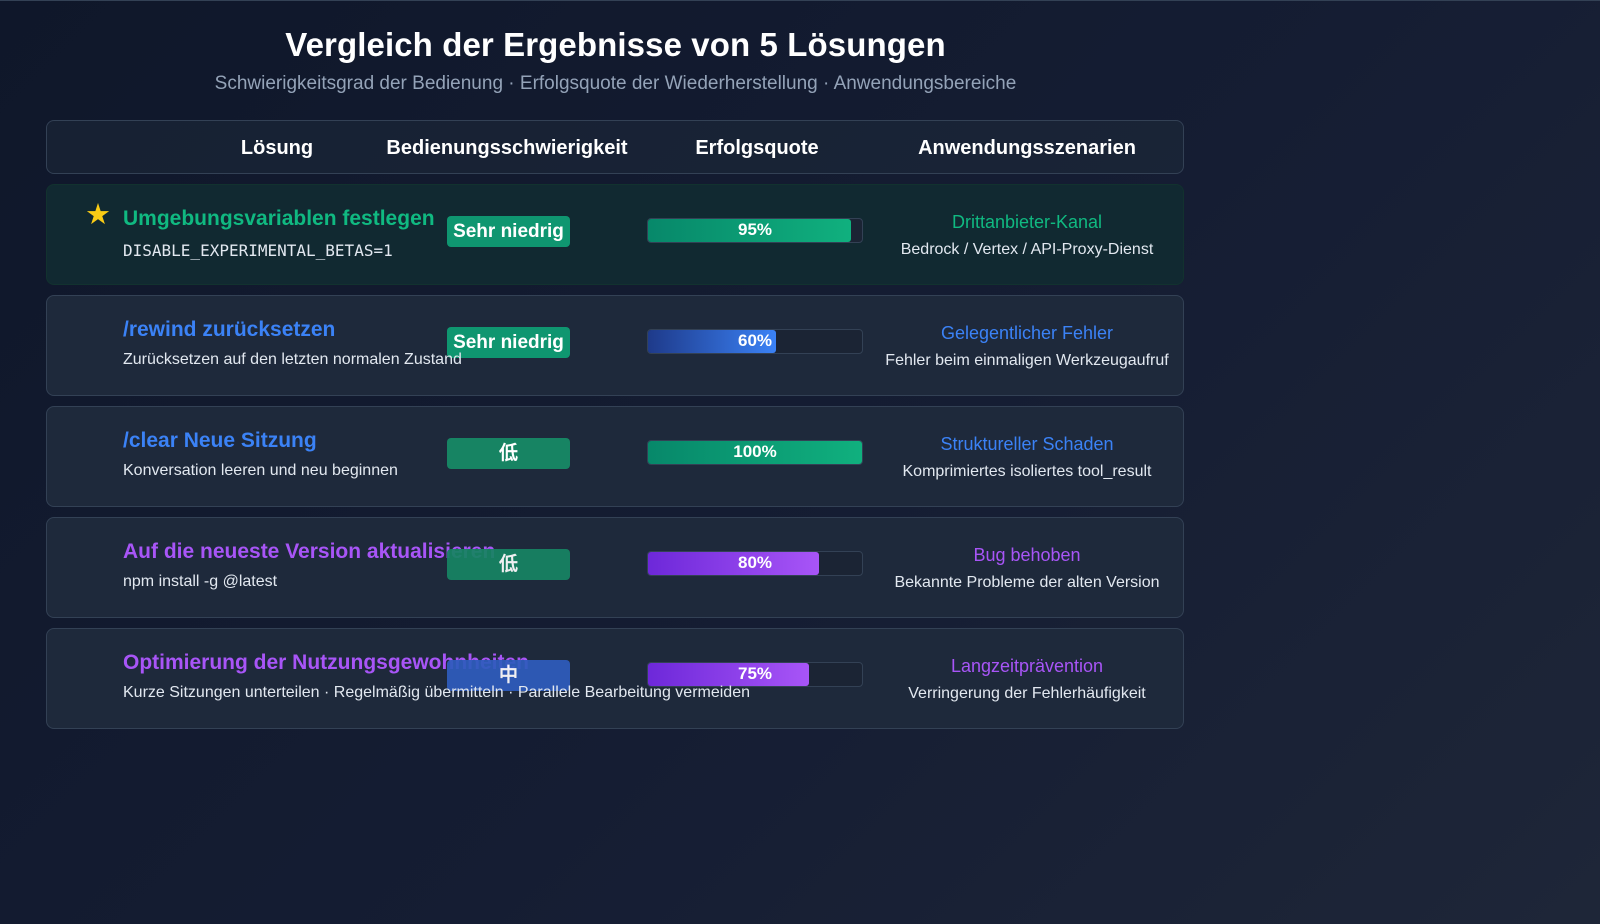 This screenshot has height=924, width=1600. I want to click on success-rate-label: 95%, so click(755, 229).